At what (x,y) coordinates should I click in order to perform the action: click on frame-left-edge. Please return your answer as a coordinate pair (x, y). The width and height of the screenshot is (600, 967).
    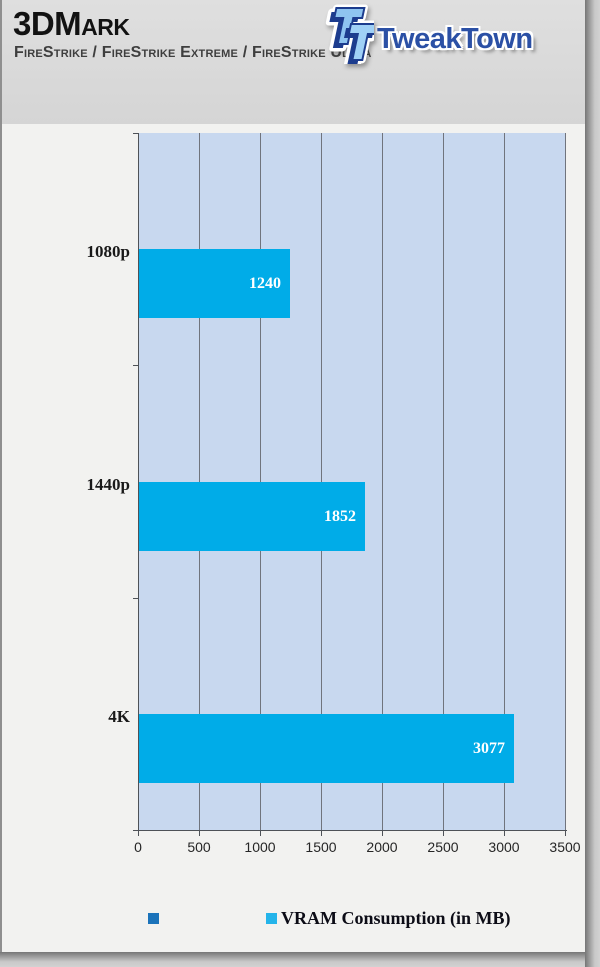
    Looking at the image, I should click on (1, 476).